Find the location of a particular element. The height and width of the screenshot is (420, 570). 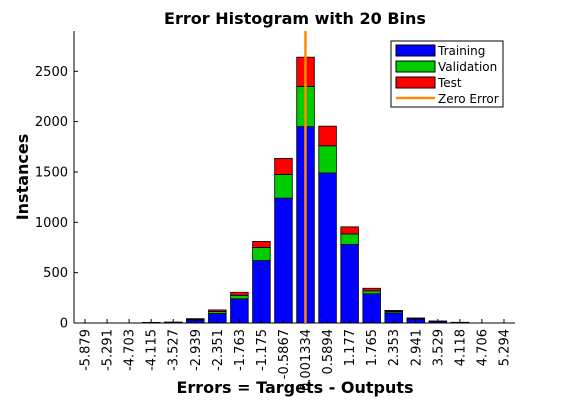

legend-label-zero-error: Zero Error is located at coordinates (468, 99).